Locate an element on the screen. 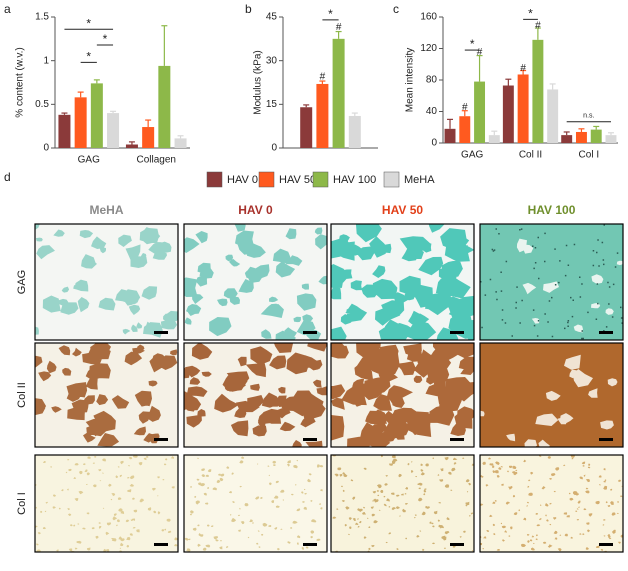  y-axis-label: Mean intensity is located at coordinates (410, 80).